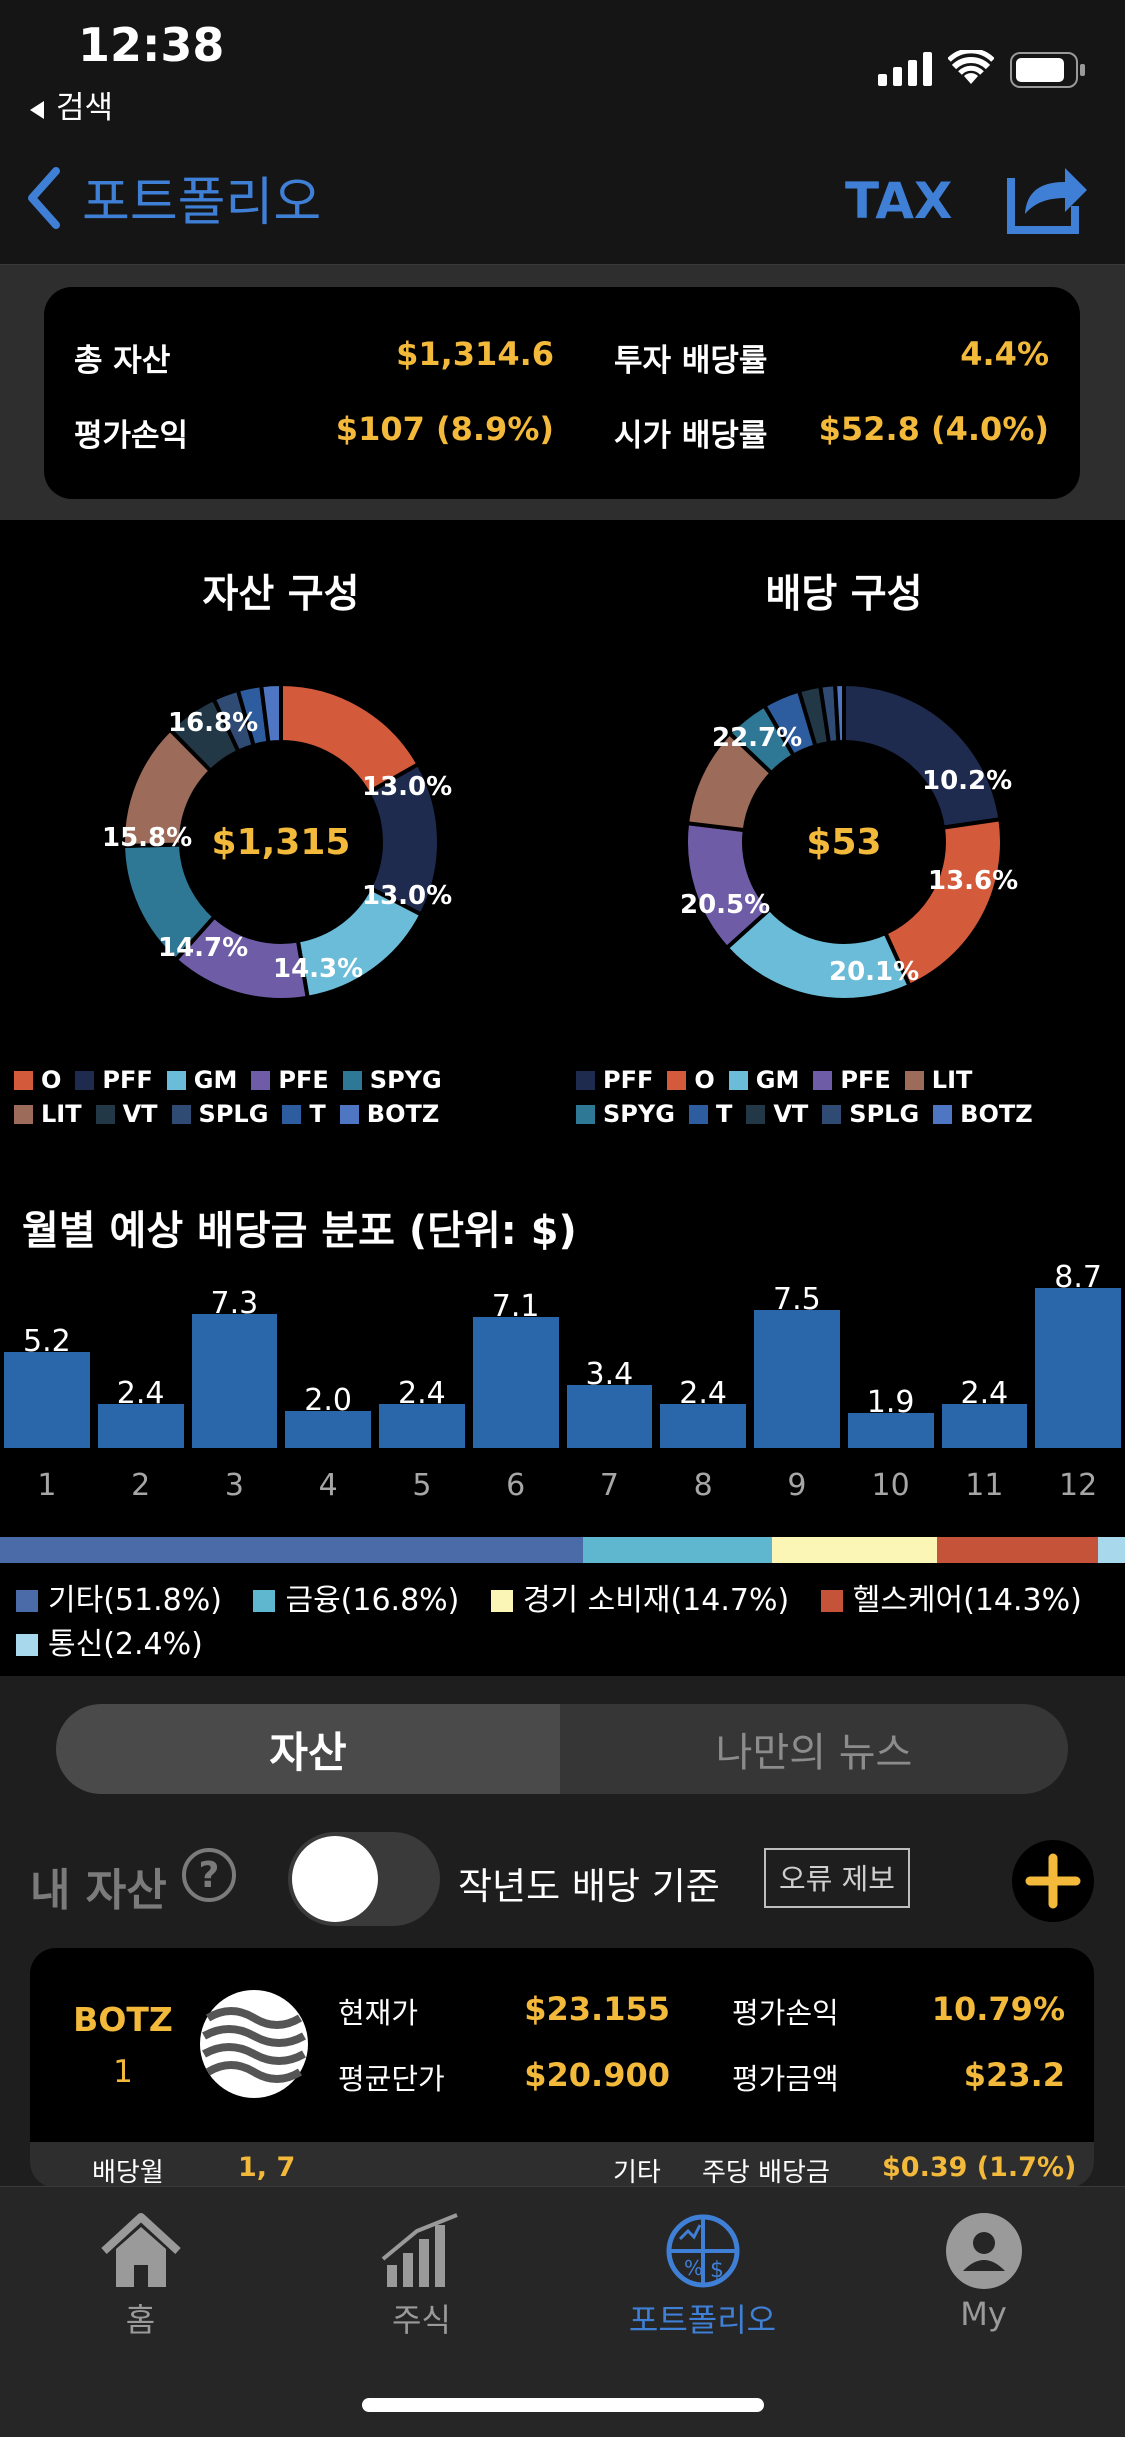 Image resolution: width=1125 pixels, height=2437 pixels. I want to click on dividend-pct-label: 13.6%, so click(973, 881).